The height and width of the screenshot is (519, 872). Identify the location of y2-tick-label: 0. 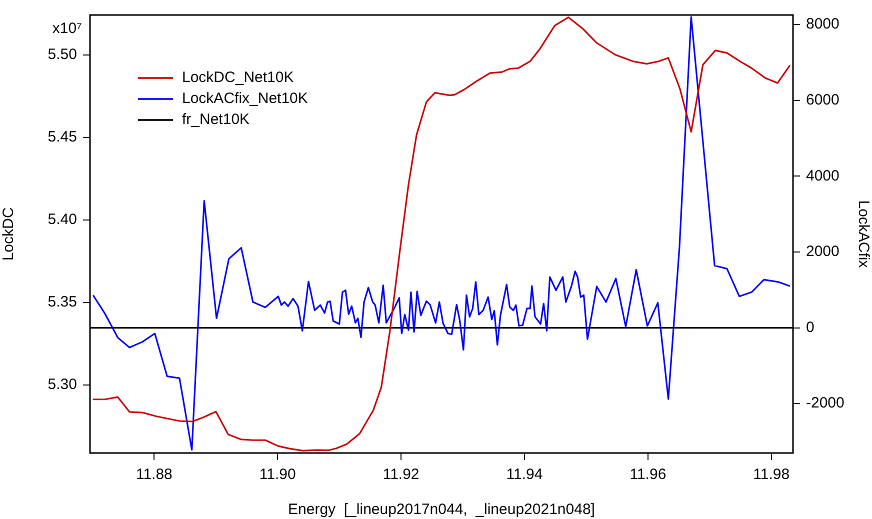
(810, 327).